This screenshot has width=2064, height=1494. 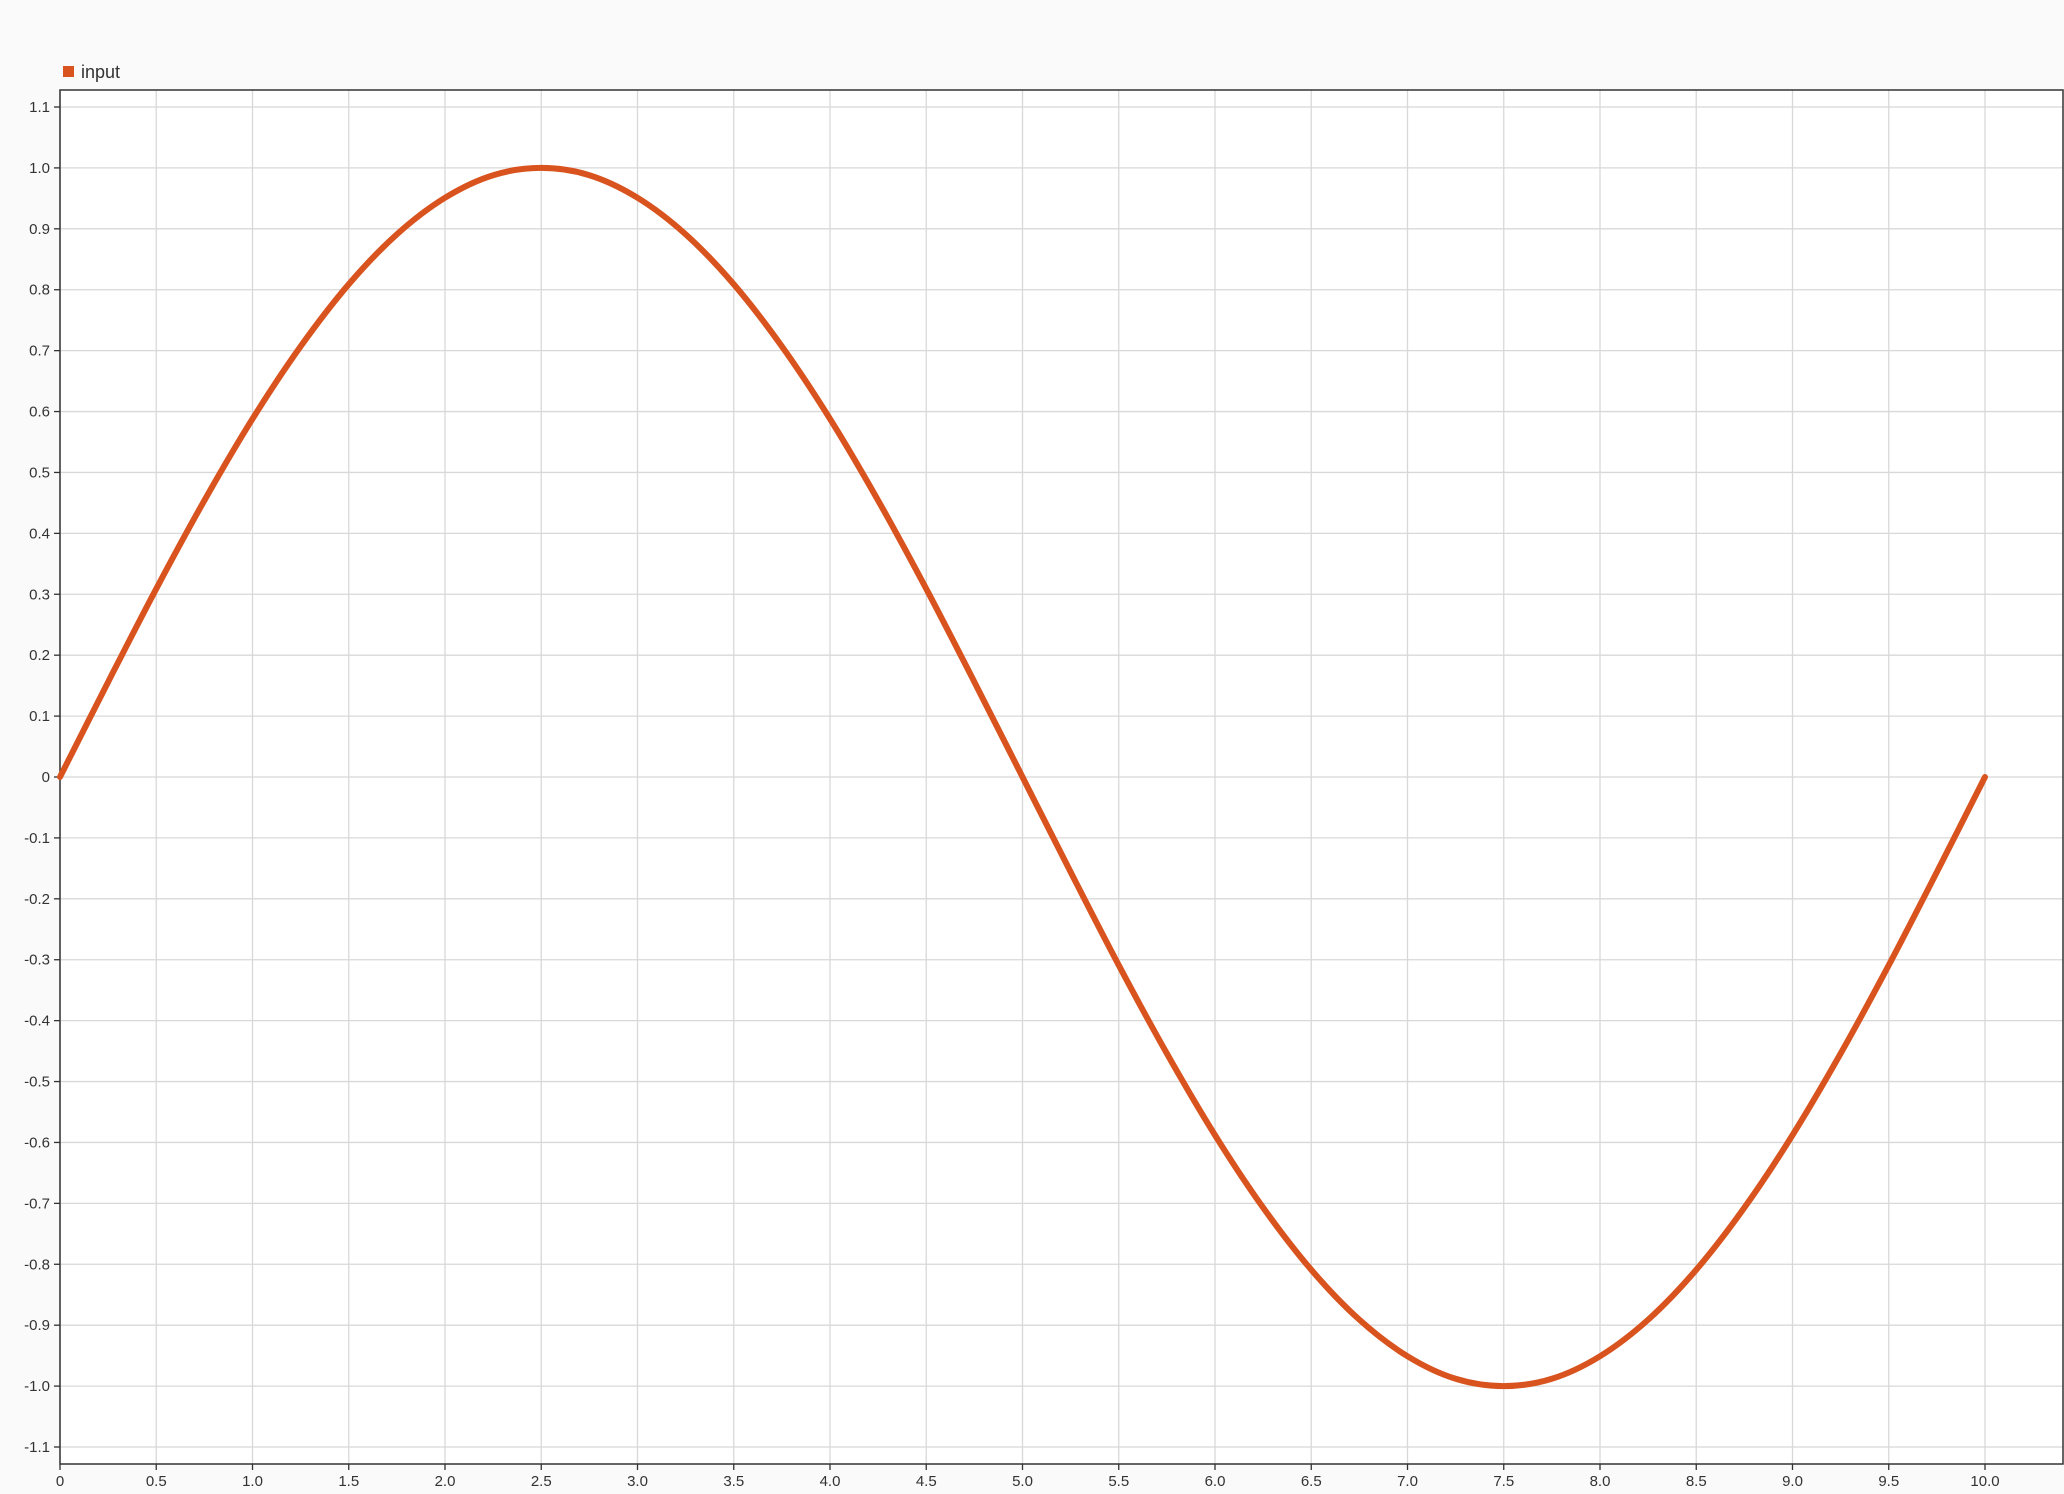 I want to click on legend: input, so click(x=91, y=72).